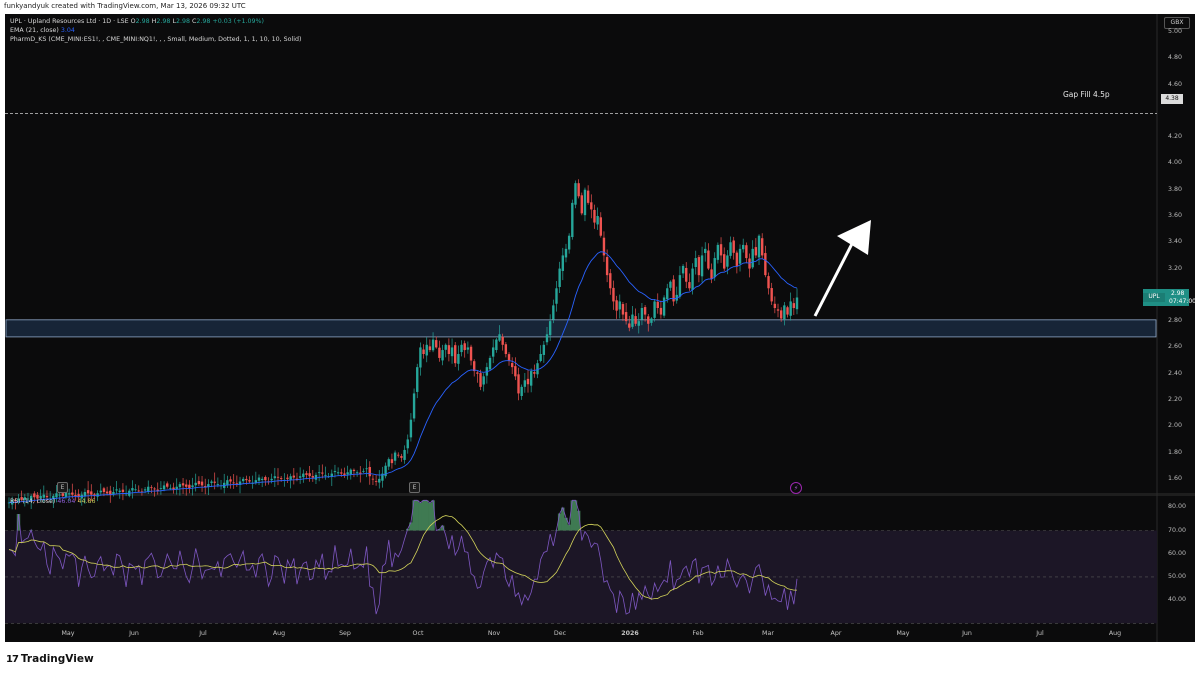 Image resolution: width=1200 pixels, height=674 pixels. What do you see at coordinates (86, 501) in the screenshot?
I see `rsi-ma-value: 44.86` at bounding box center [86, 501].